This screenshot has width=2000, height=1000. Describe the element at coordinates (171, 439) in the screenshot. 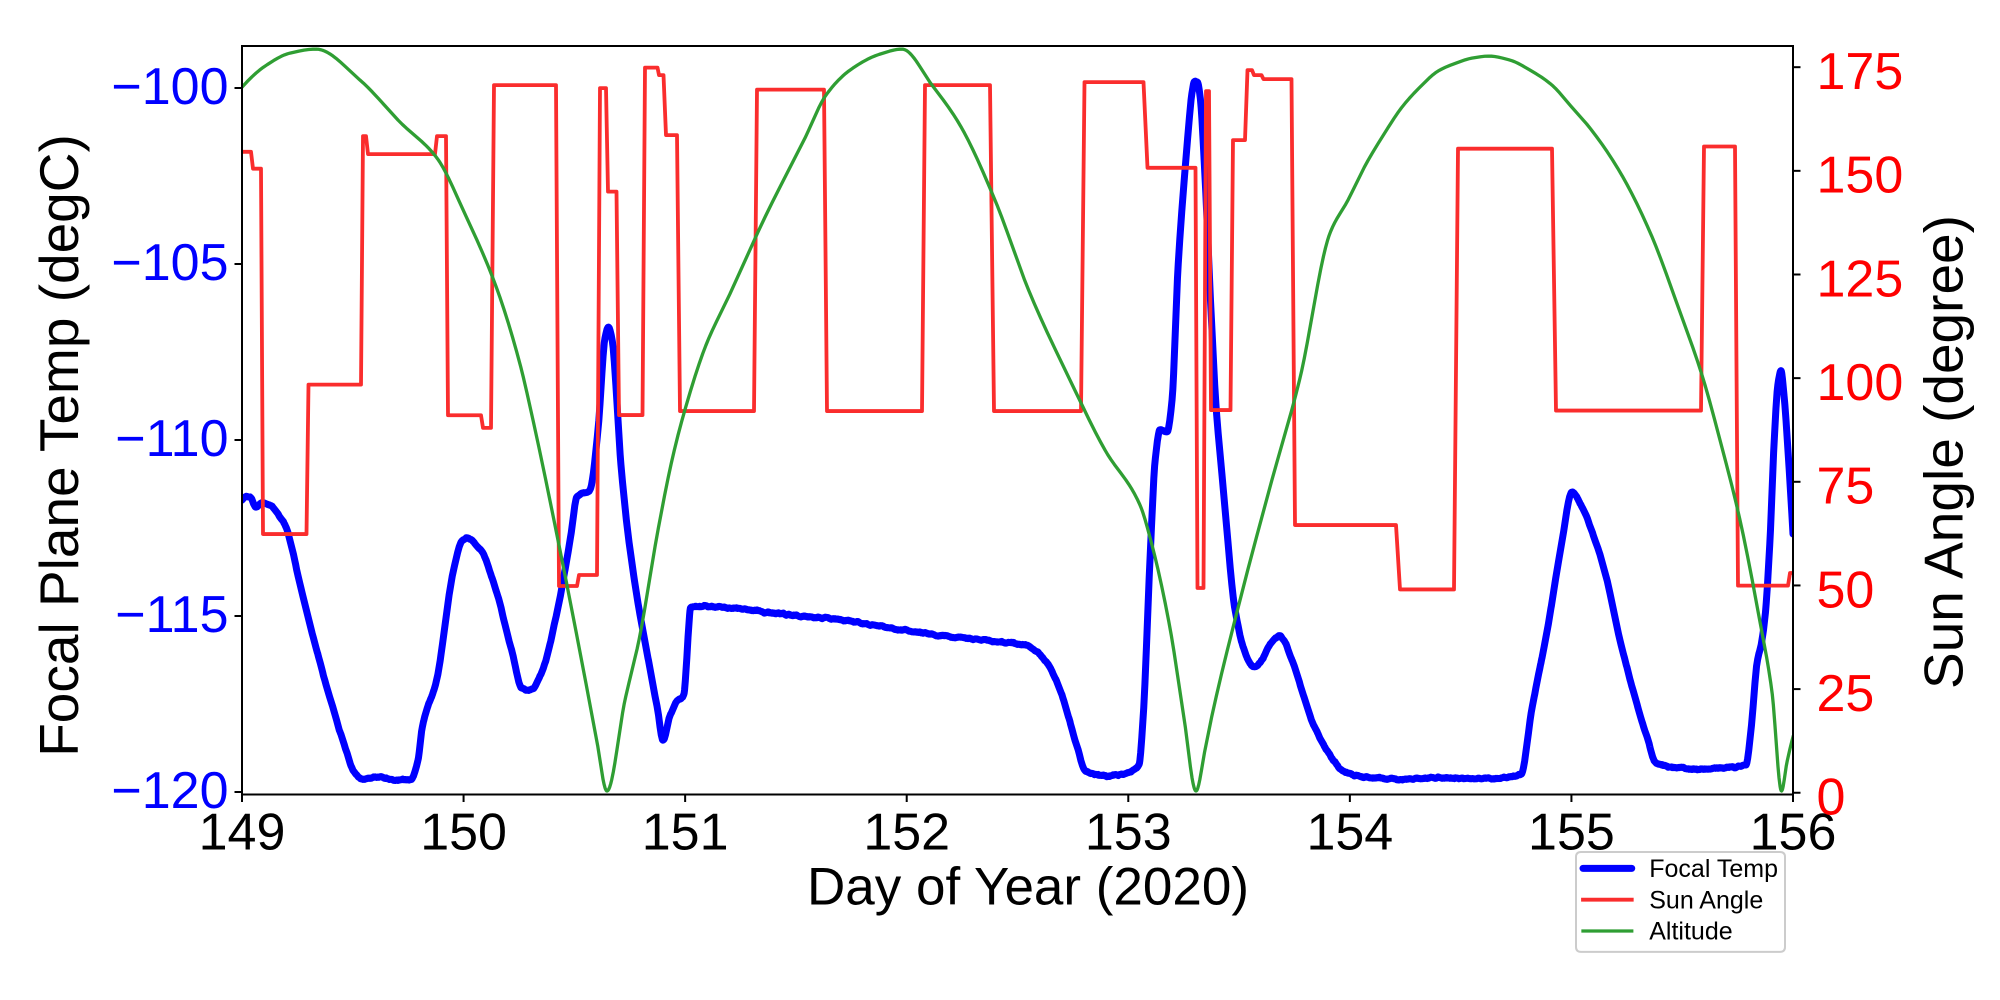

I see `svg-text: −110` at that location.